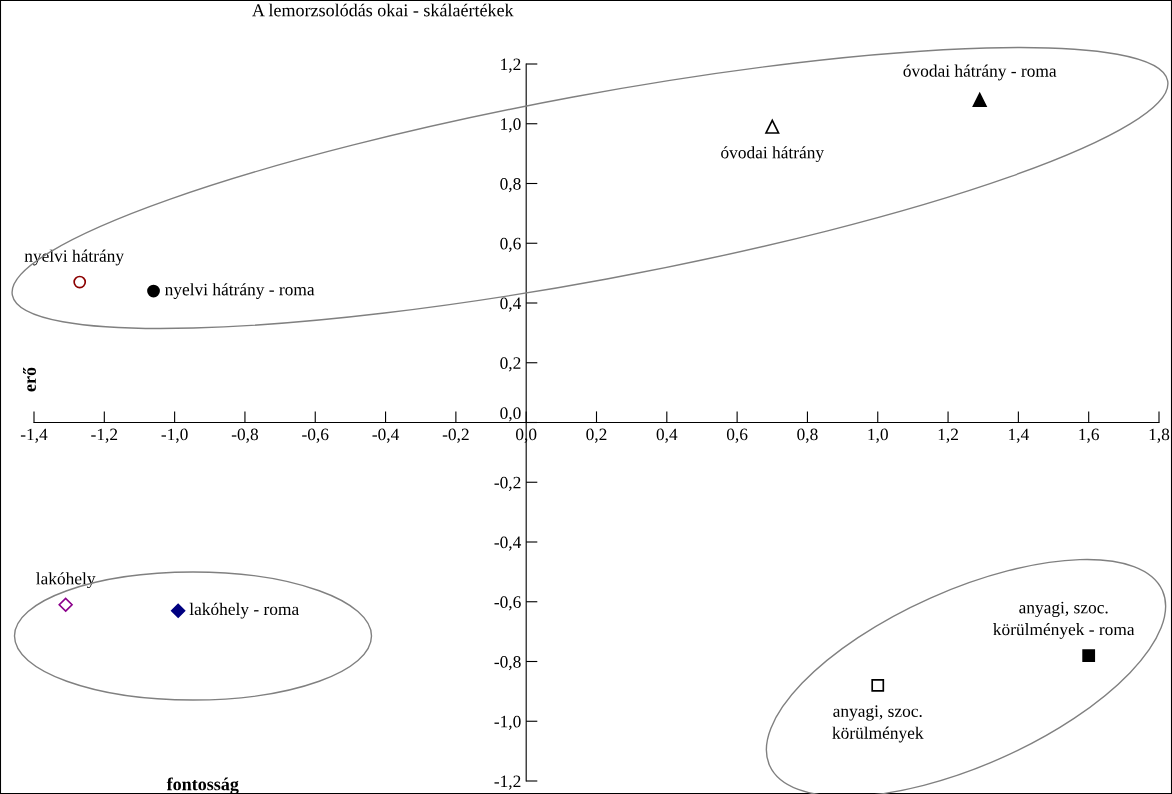 This screenshot has height=794, width=1172. Describe the element at coordinates (74, 257) in the screenshot. I see `series-label: nyelvi hátrány` at that location.